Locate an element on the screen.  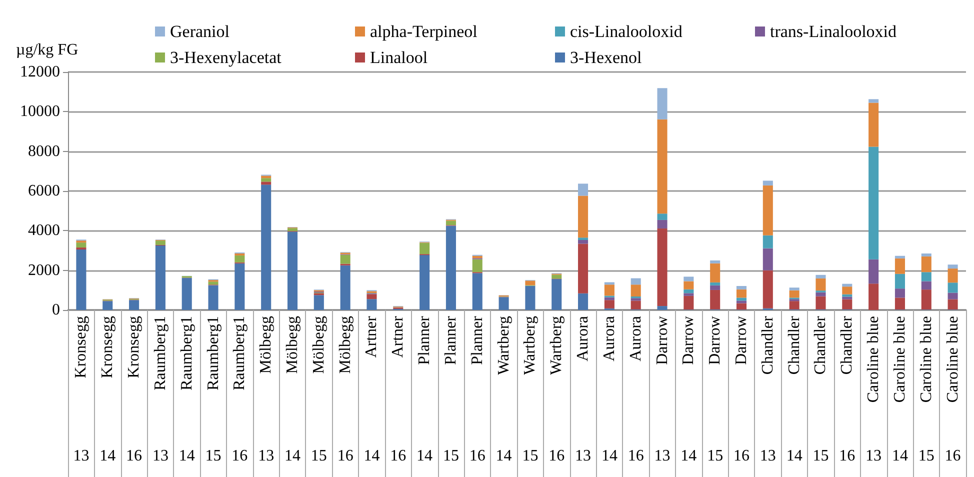
category-label: Artner 16 is located at coordinates (398, 390).